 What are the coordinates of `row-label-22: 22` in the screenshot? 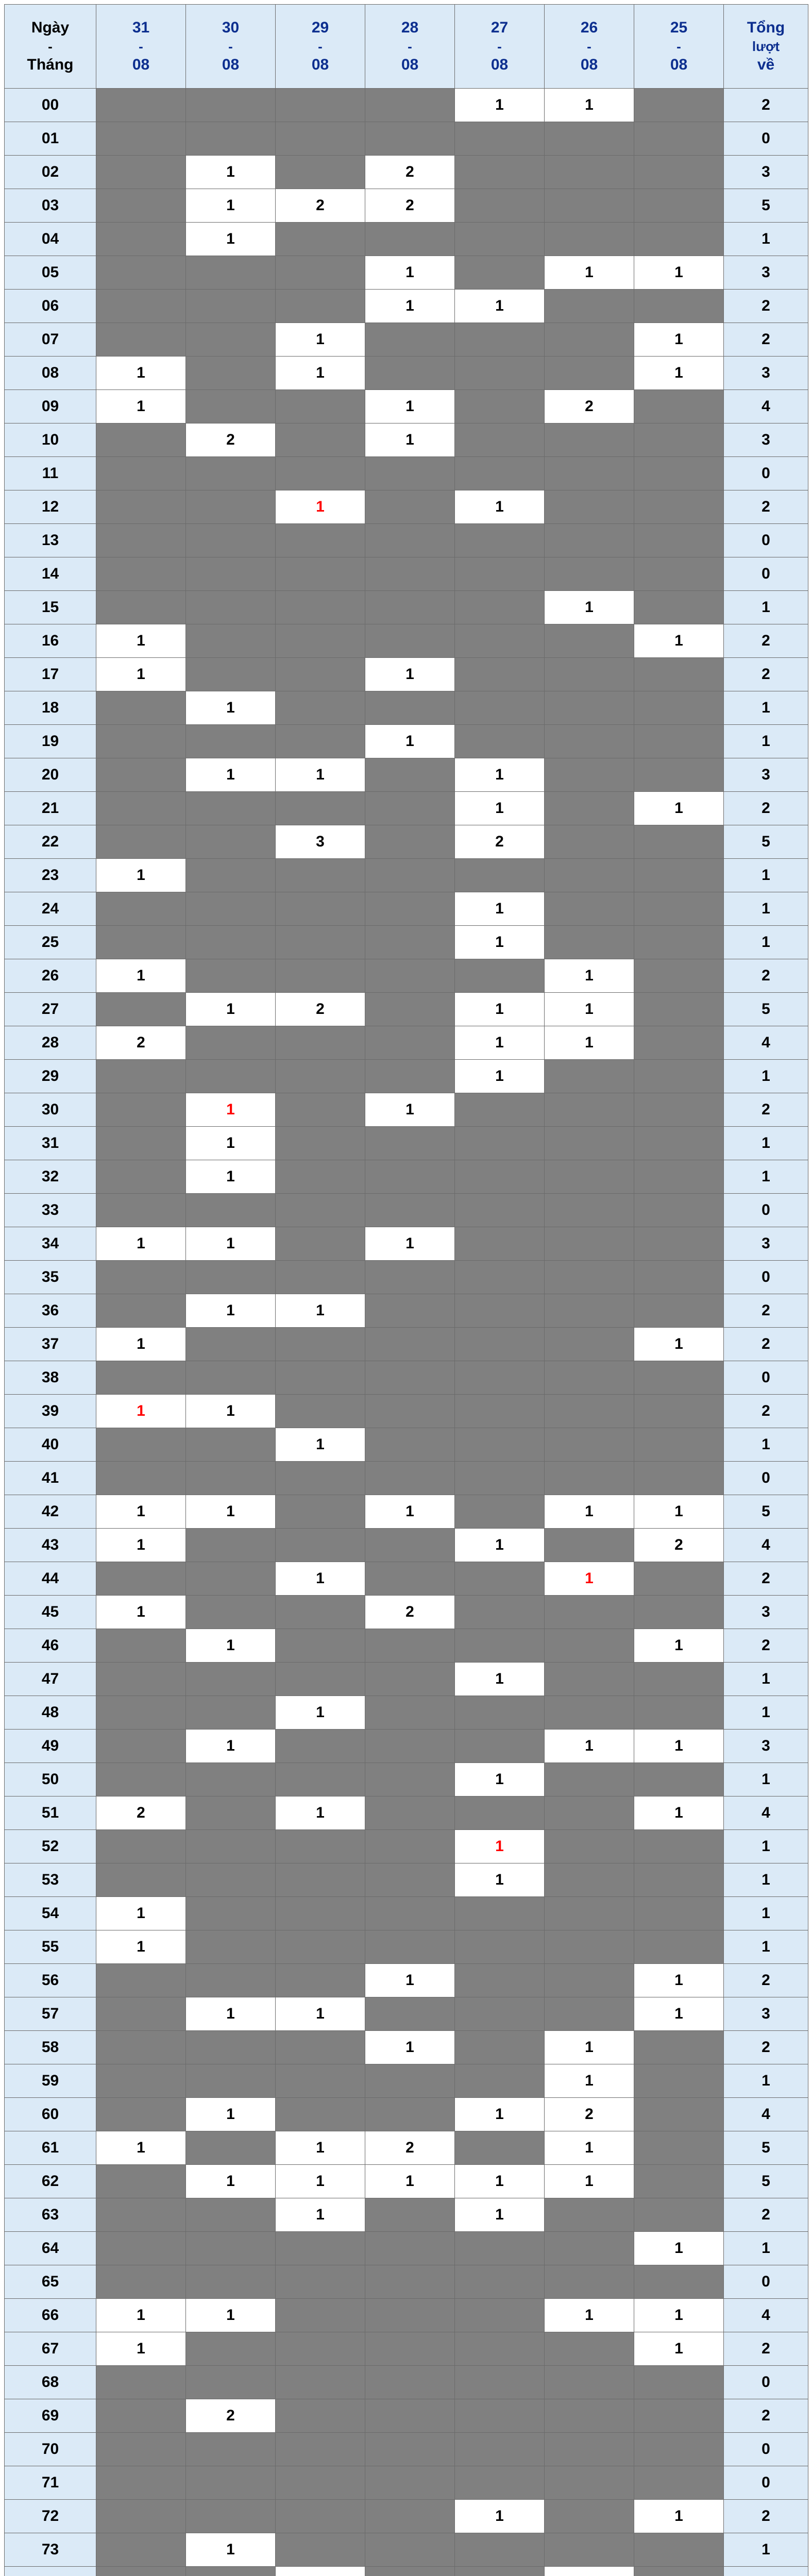 It's located at (50, 842).